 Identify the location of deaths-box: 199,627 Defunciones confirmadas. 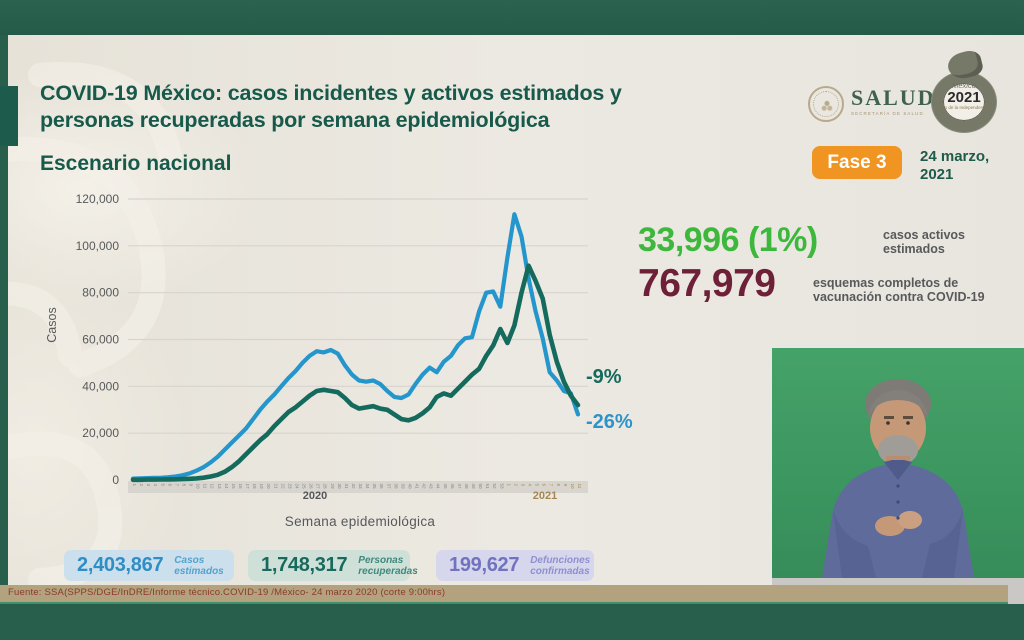
(515, 565).